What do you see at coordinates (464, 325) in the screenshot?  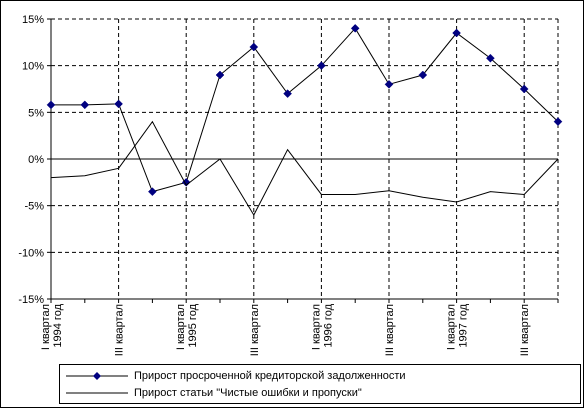 I see `x-tick-label: 1997 год` at bounding box center [464, 325].